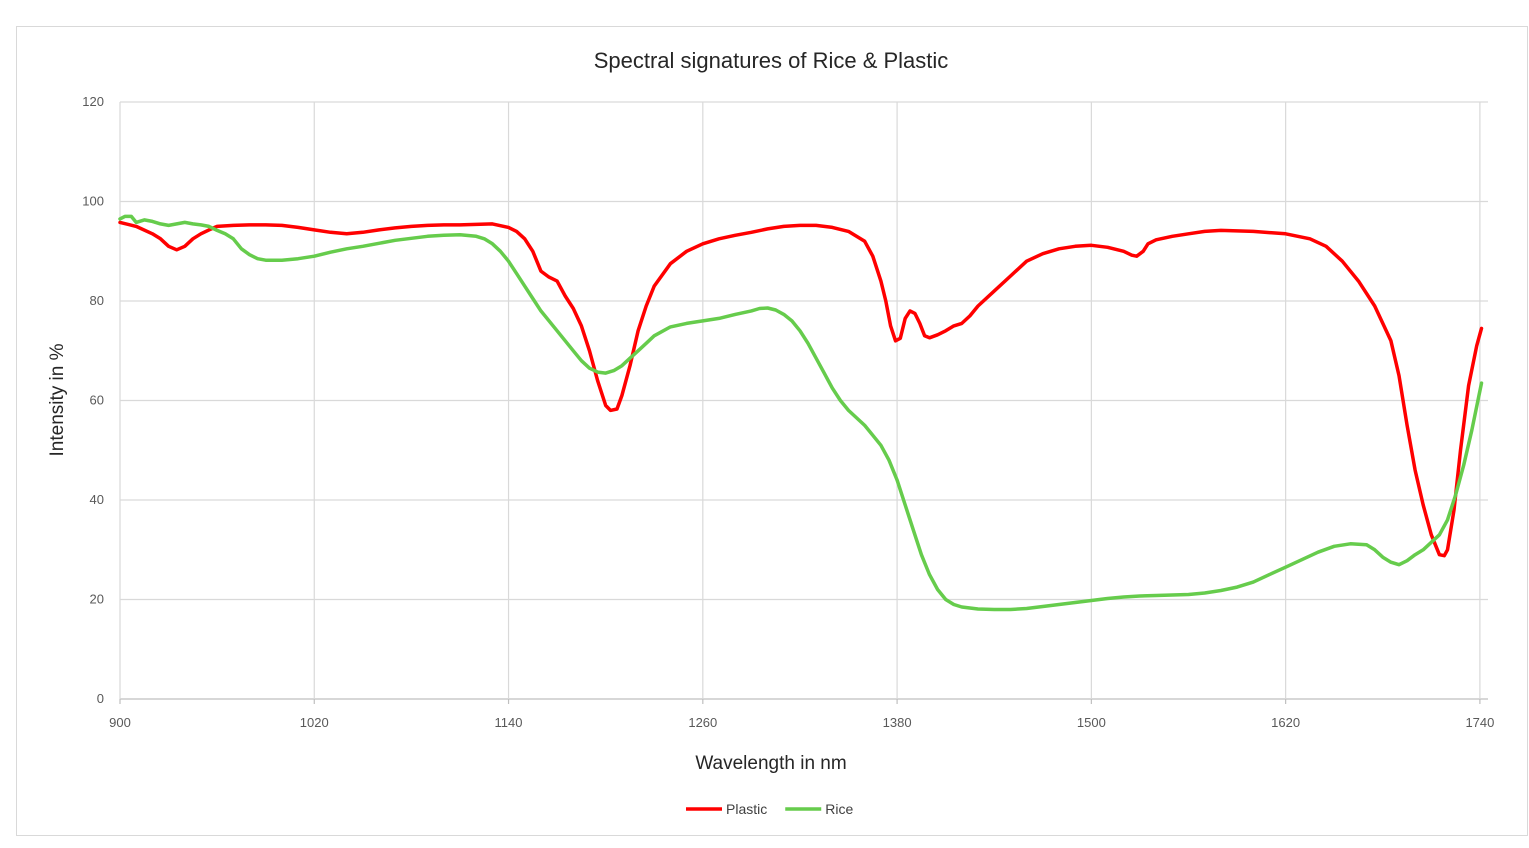 The width and height of the screenshot is (1529, 848). What do you see at coordinates (1479, 722) in the screenshot?
I see `x-tick-label: 1740` at bounding box center [1479, 722].